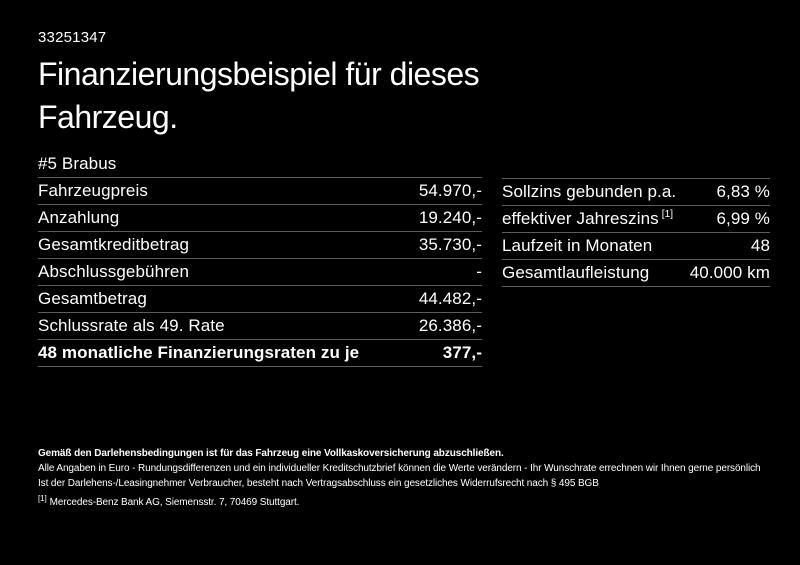 The width and height of the screenshot is (800, 565). I want to click on table-row: Laufzeit in Monaten 48, so click(636, 246).